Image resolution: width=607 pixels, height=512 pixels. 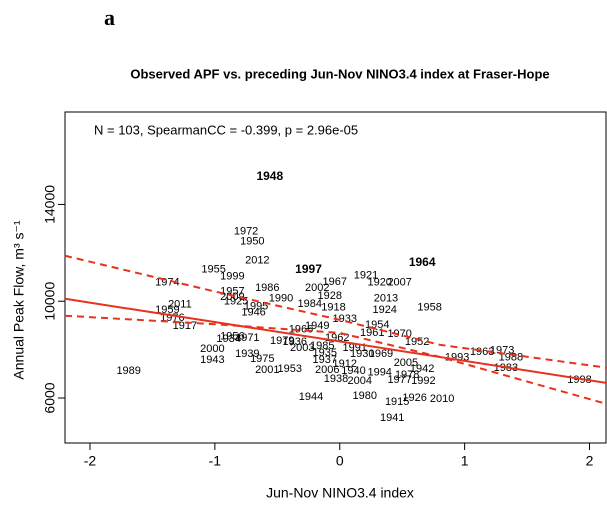 What do you see at coordinates (422, 369) in the screenshot?
I see `point-label: 1942` at bounding box center [422, 369].